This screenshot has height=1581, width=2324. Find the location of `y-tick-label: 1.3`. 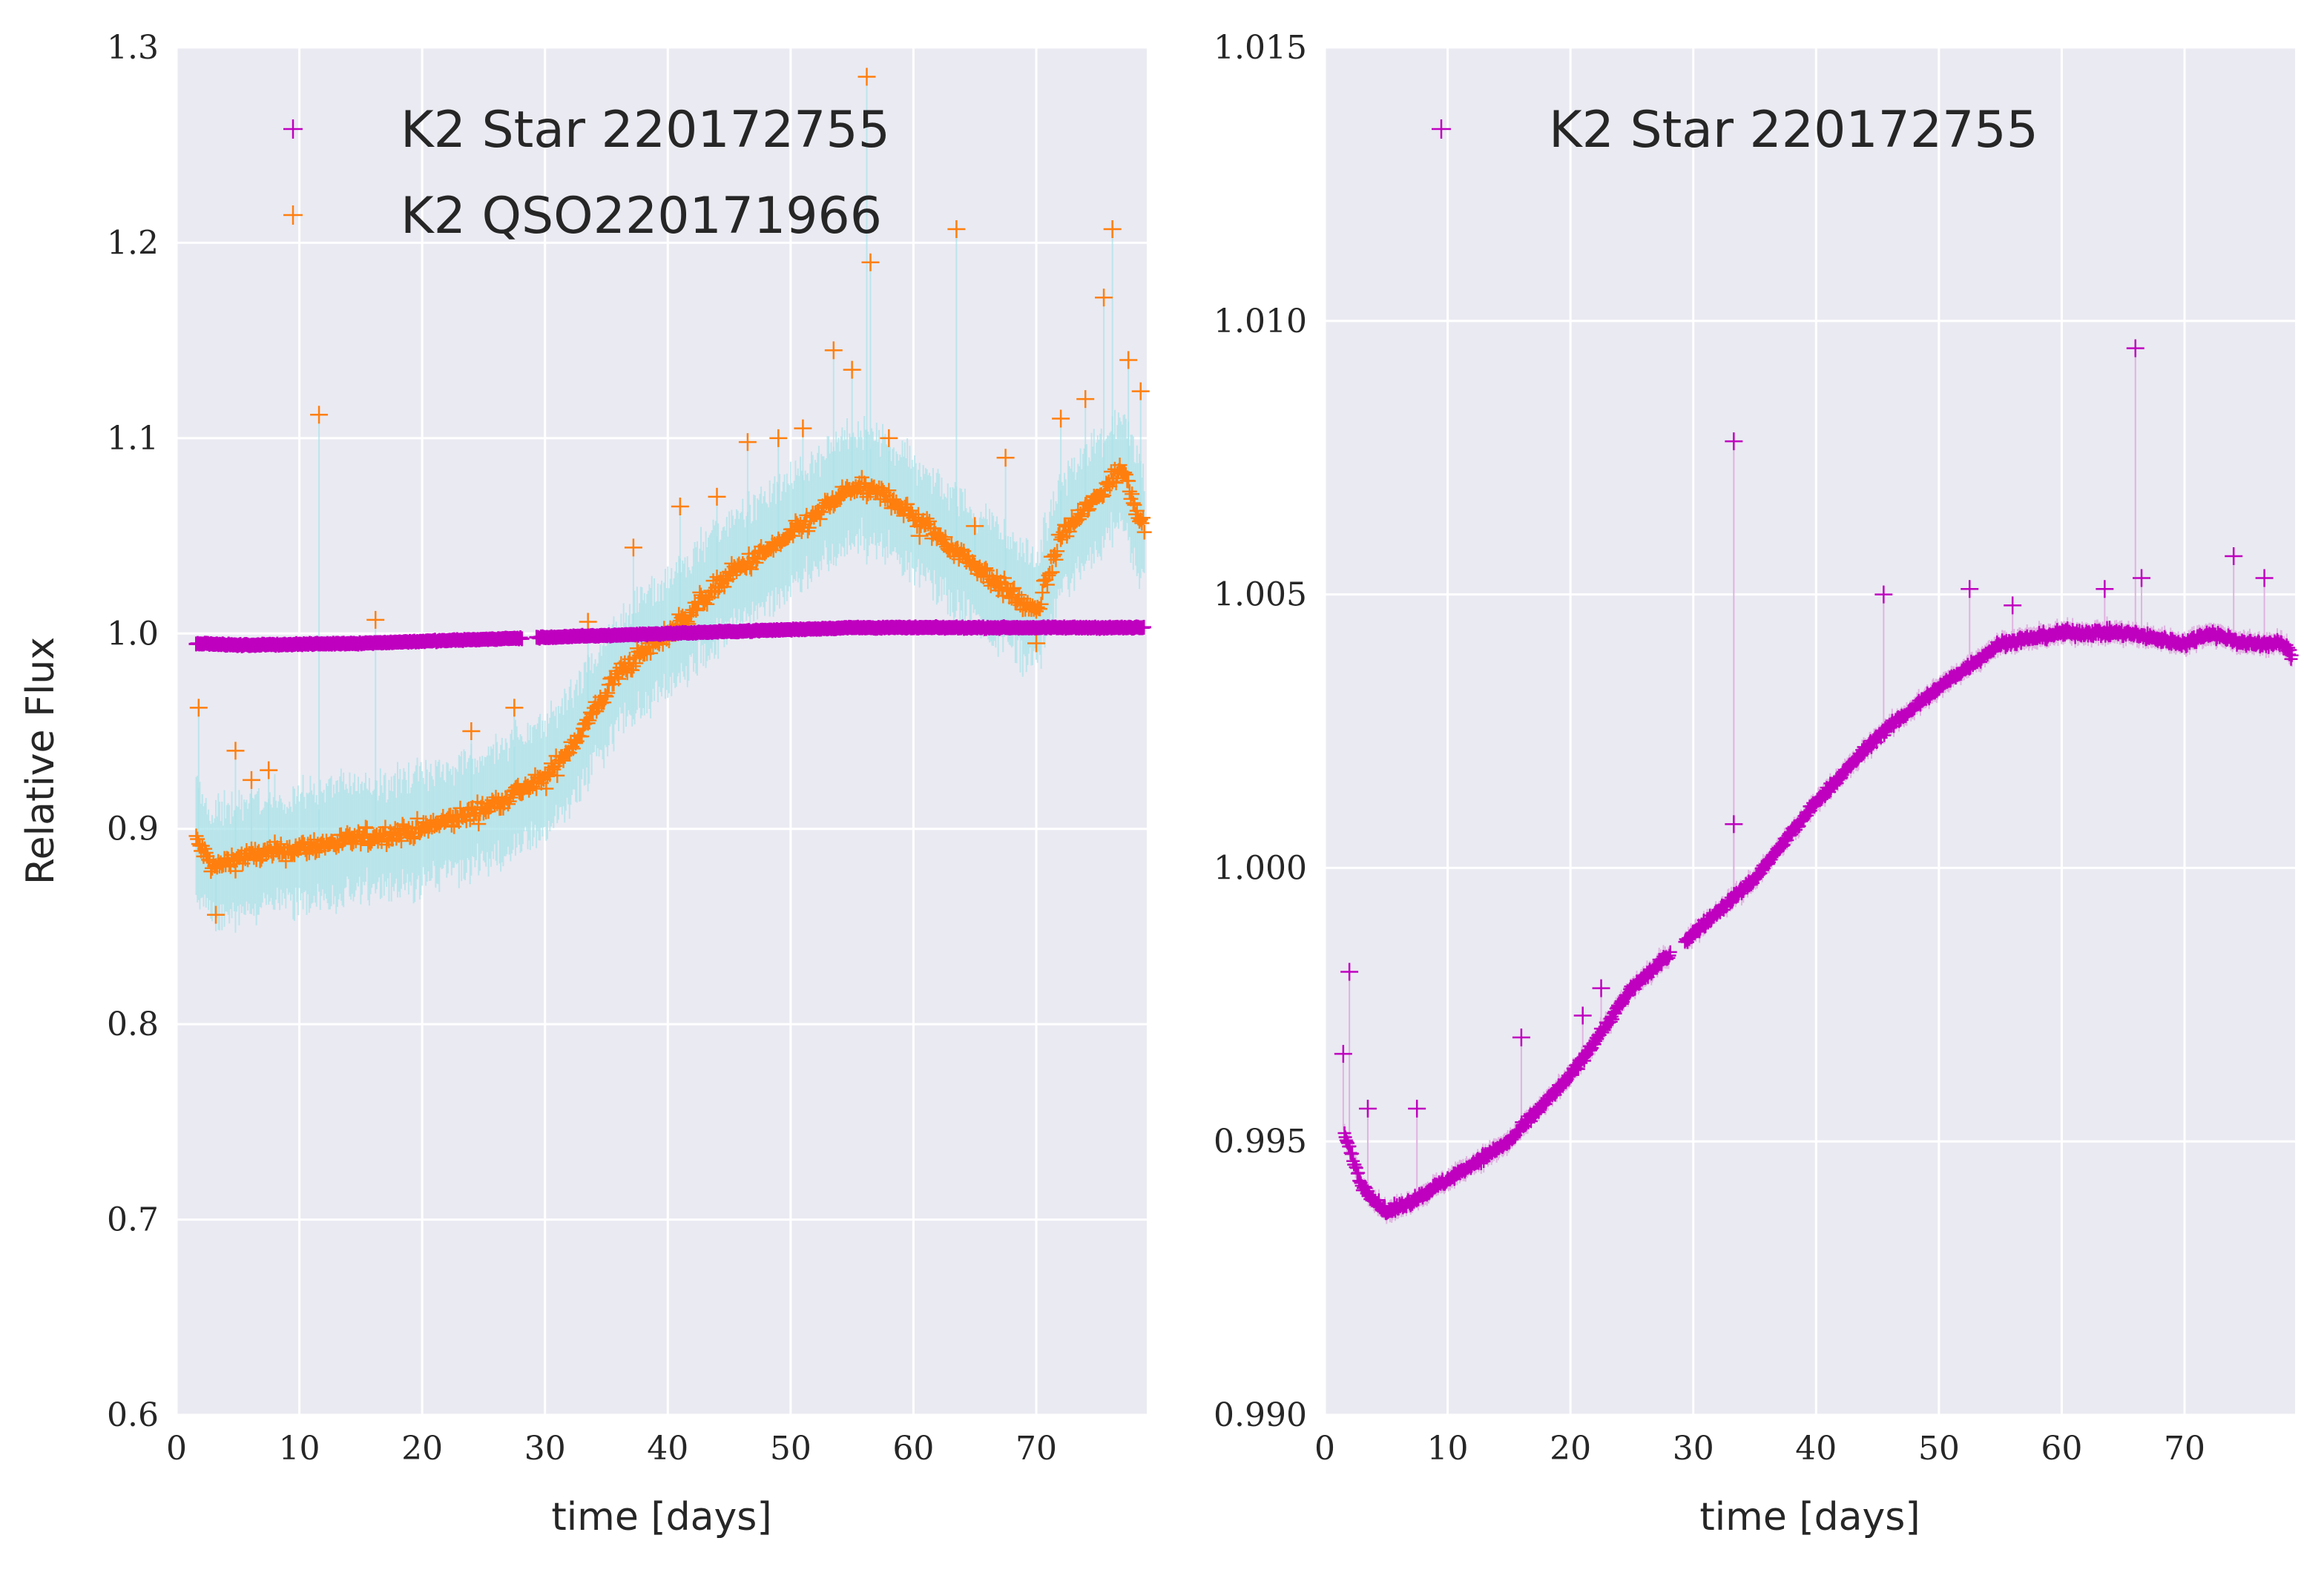

y-tick-label: 1.3 is located at coordinates (133, 48).